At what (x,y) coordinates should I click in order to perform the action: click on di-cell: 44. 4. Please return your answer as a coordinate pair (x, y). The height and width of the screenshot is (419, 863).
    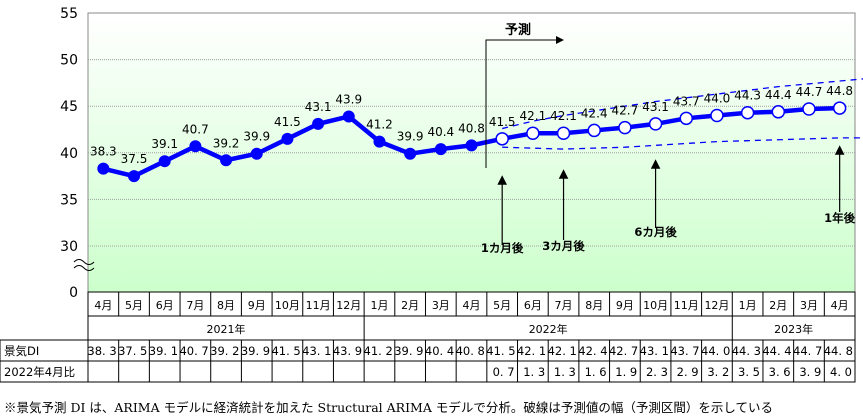
    Looking at the image, I should click on (776, 351).